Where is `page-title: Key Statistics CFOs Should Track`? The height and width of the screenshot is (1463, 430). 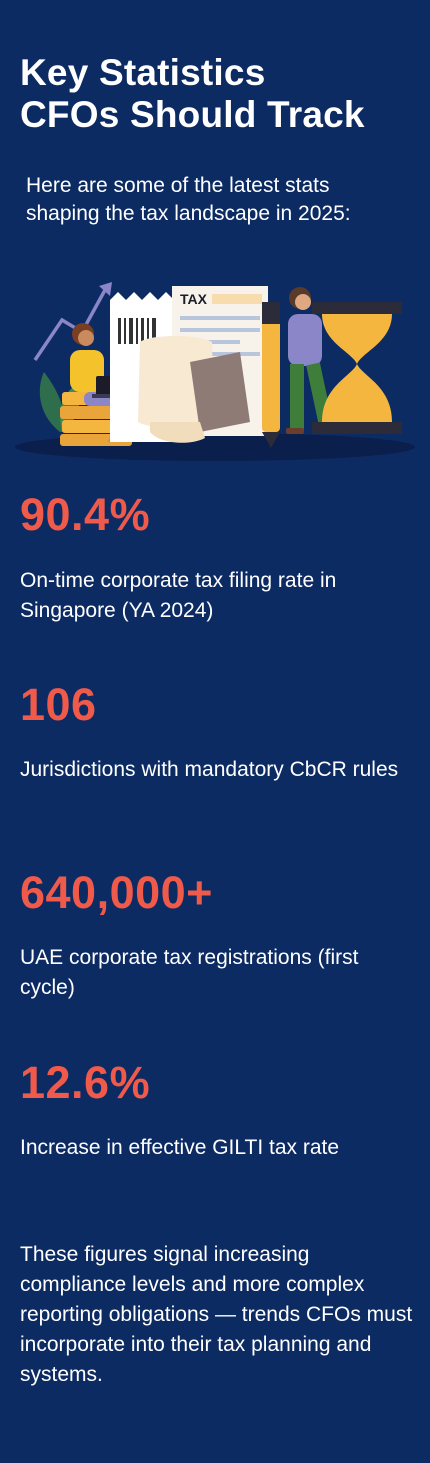 page-title: Key Statistics CFOs Should Track is located at coordinates (220, 94).